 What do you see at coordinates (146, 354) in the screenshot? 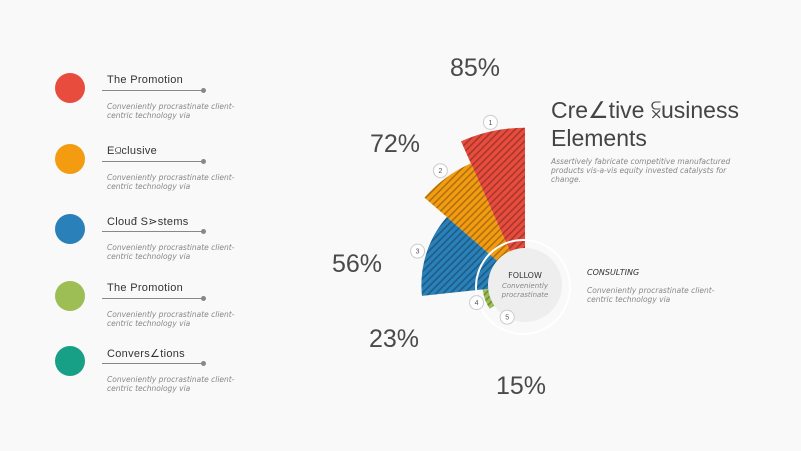
I see `list-item-title: Convers∠tions` at bounding box center [146, 354].